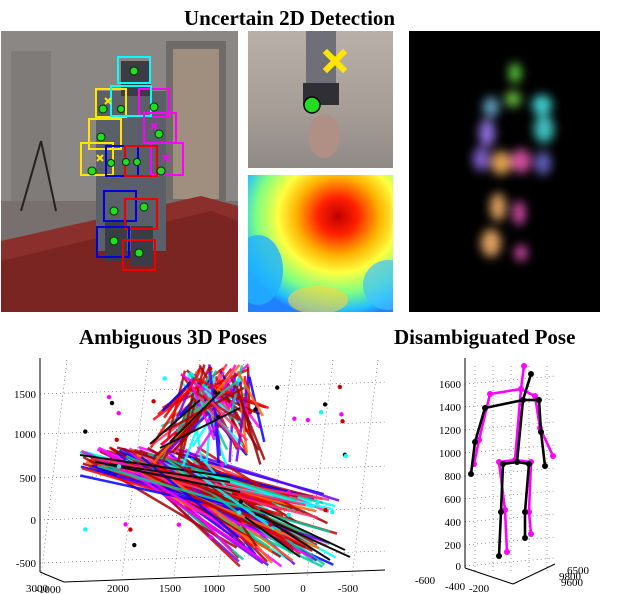 This screenshot has width=634, height=594. Describe the element at coordinates (25, 395) in the screenshot. I see `y-tick-label: 1500` at that location.